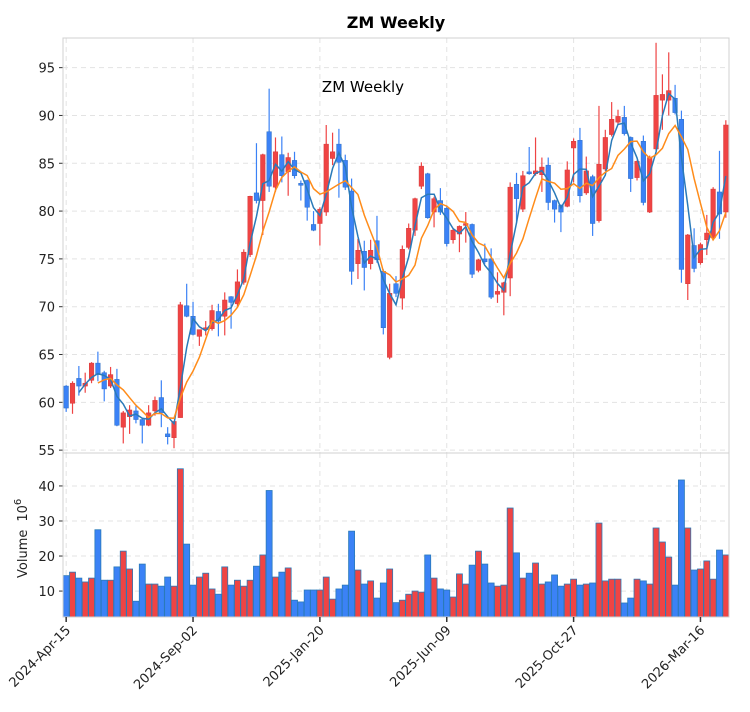 The height and width of the screenshot is (712, 750). I want to click on volume-tick-label: 10, so click(46, 592).